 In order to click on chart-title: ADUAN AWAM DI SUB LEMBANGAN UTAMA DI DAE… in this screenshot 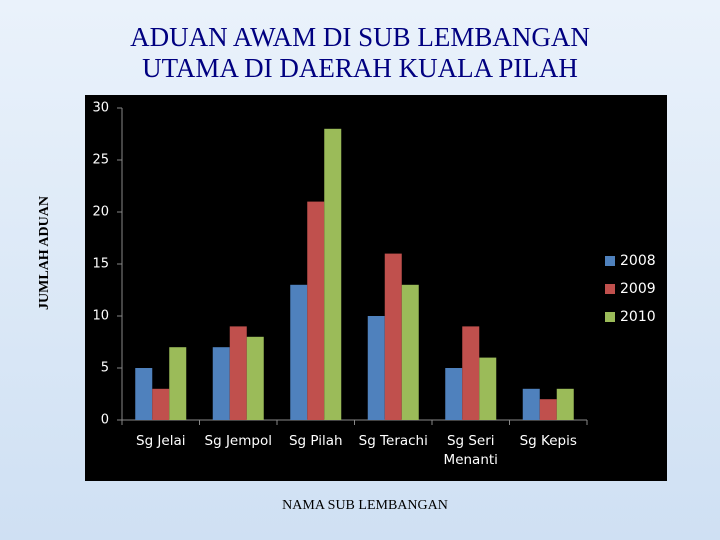, I will do `click(360, 52)`.